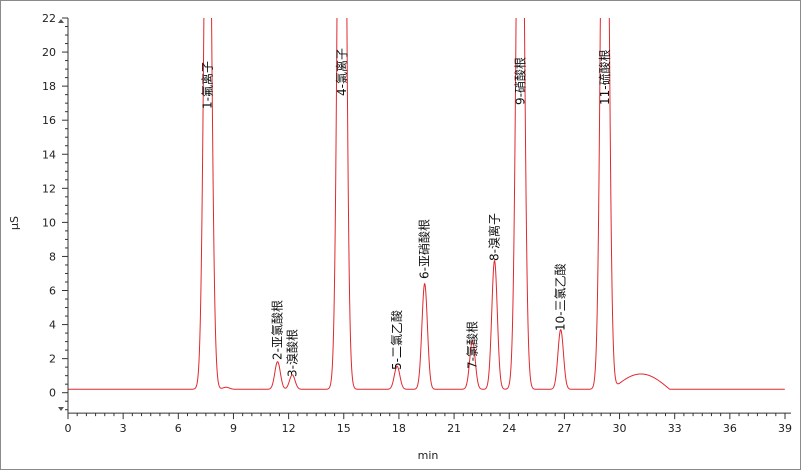 The image size is (801, 470). What do you see at coordinates (494, 237) in the screenshot?
I see `peak-label: 8-溴离子` at bounding box center [494, 237].